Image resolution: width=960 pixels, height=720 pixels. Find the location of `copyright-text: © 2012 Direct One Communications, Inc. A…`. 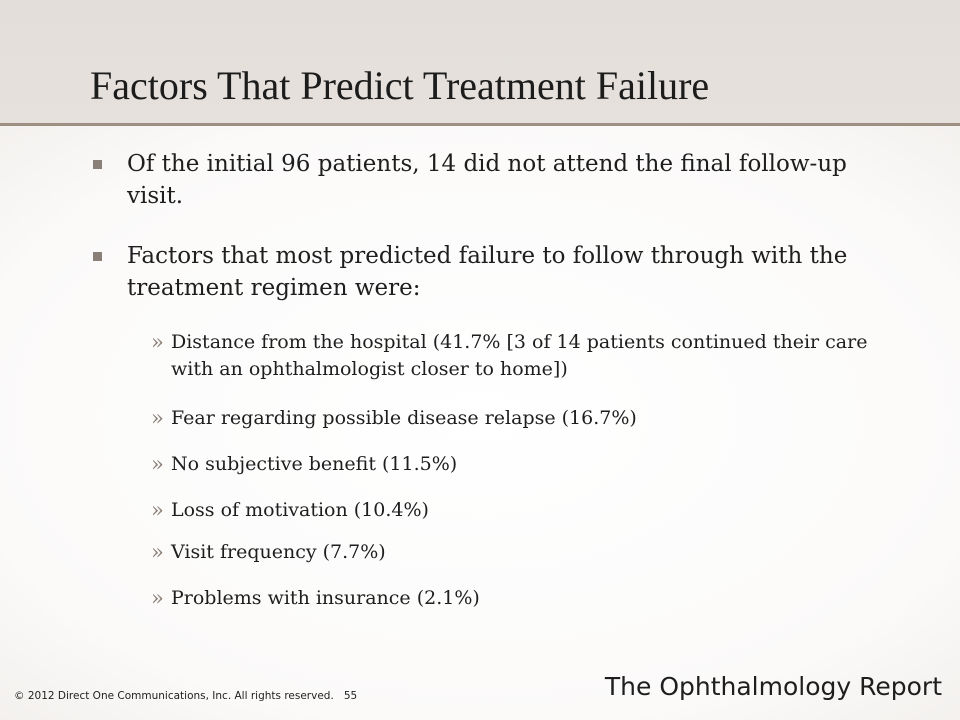

copyright-text: © 2012 Direct One Communications, Inc. A… is located at coordinates (174, 696).